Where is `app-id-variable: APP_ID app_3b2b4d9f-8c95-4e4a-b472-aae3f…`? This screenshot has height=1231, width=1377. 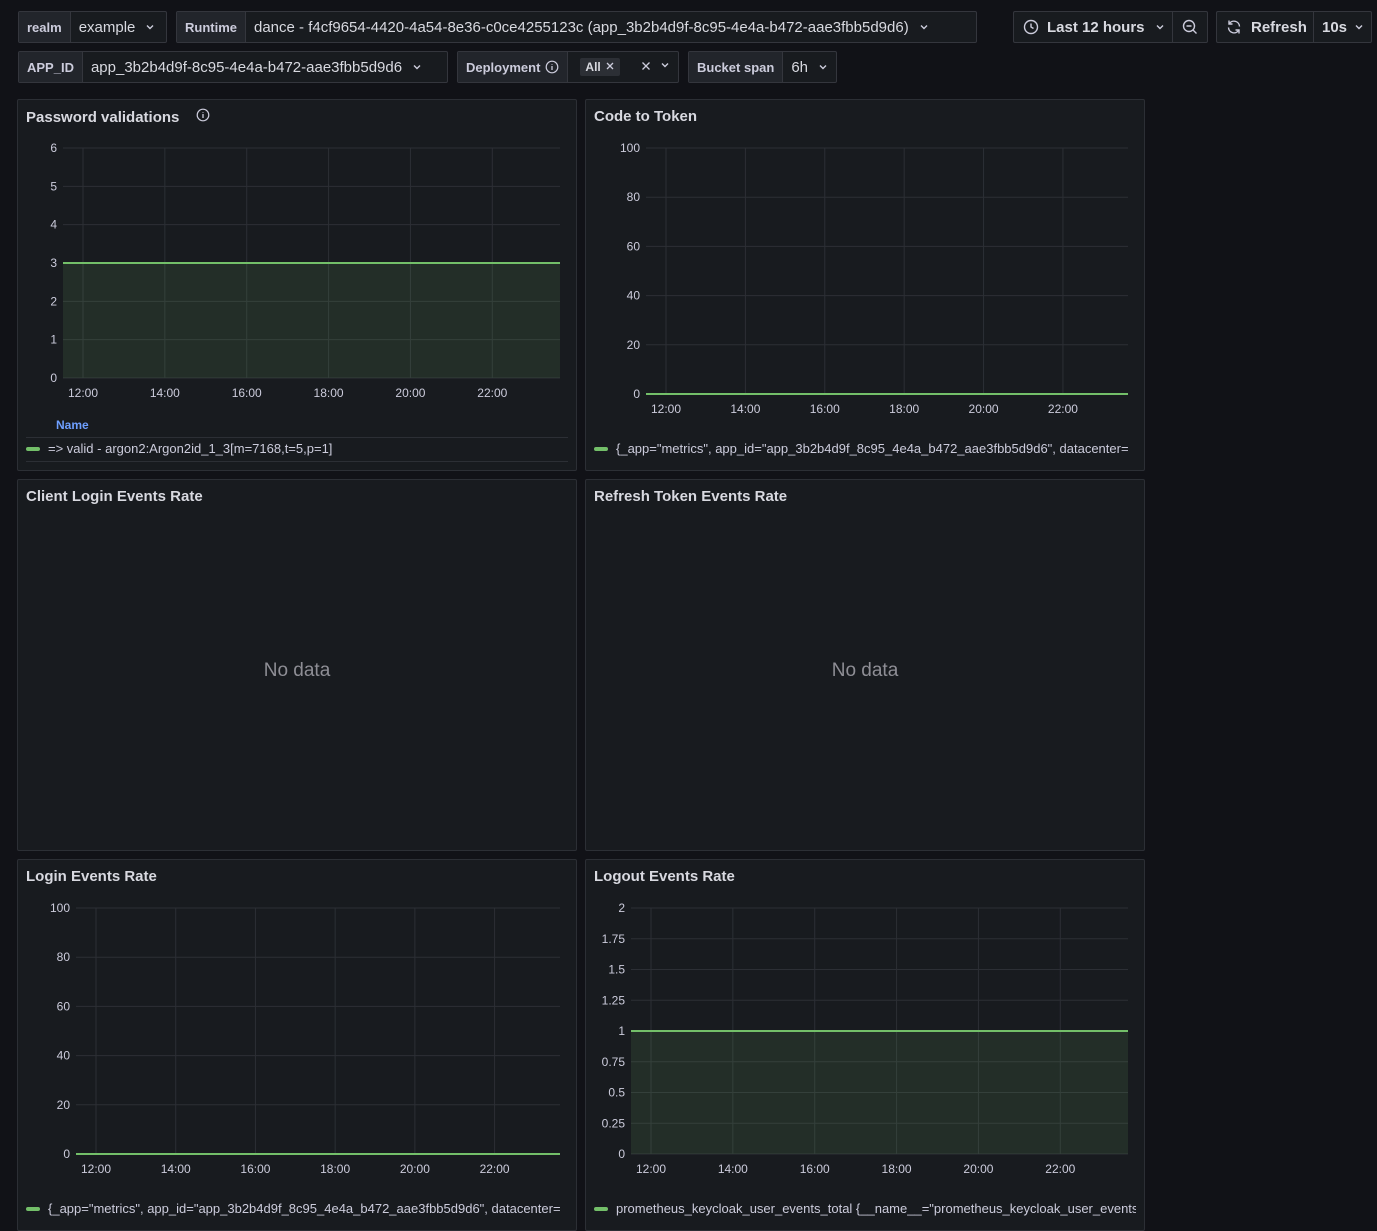
app-id-variable: APP_ID app_3b2b4d9f-8c95-4e4a-b472-aae3f… is located at coordinates (233, 67).